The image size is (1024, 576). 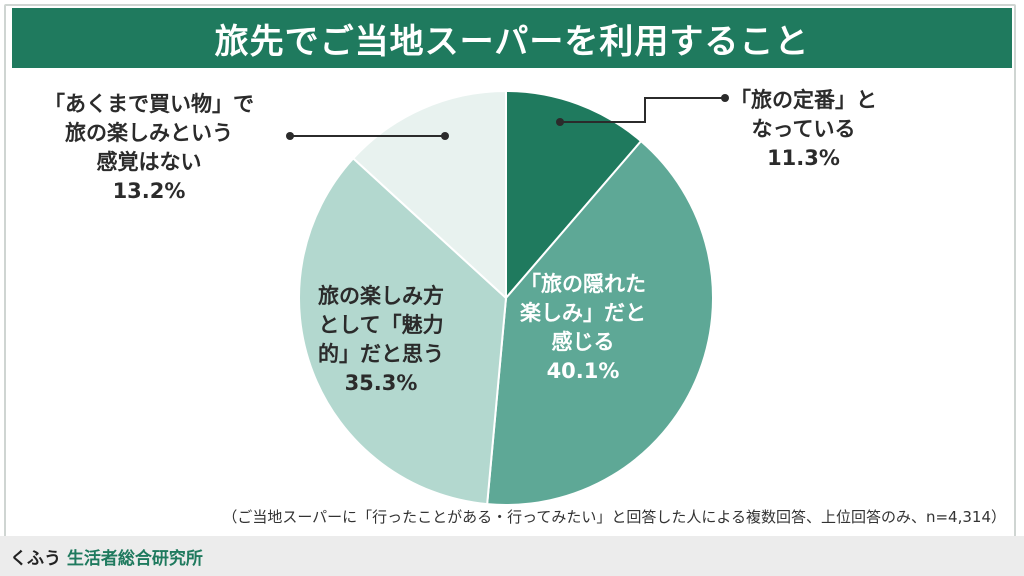 What do you see at coordinates (642, 110) in the screenshot?
I see `leader-line-teiban` at bounding box center [642, 110].